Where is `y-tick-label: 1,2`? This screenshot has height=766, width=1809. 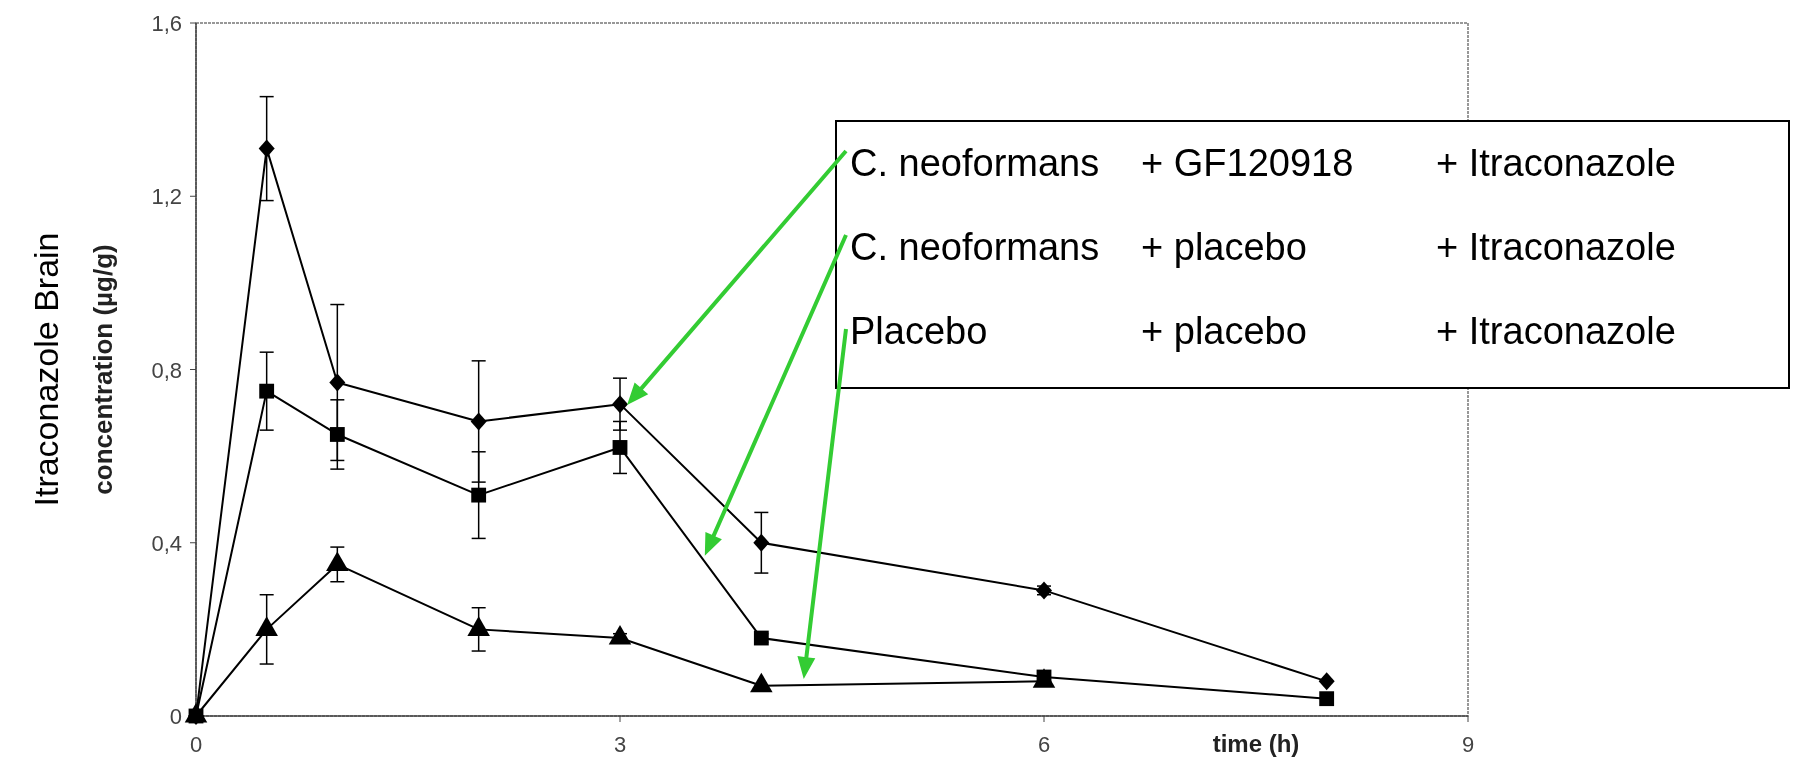 y-tick-label: 1,2 is located at coordinates (166, 197).